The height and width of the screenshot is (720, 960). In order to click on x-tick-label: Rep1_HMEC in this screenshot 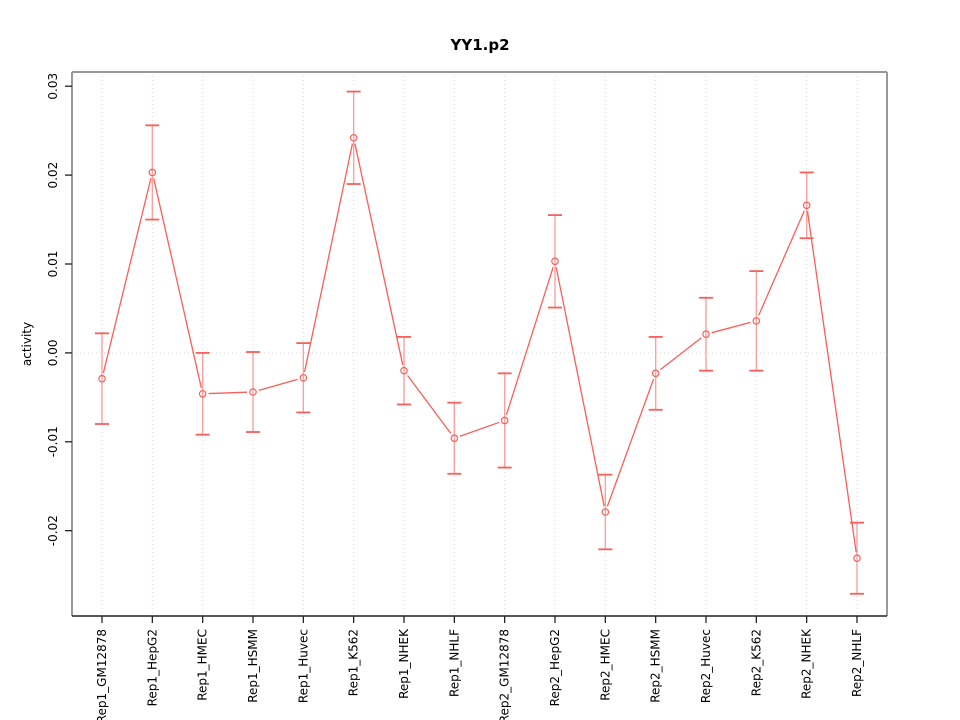, I will do `click(203, 665)`.